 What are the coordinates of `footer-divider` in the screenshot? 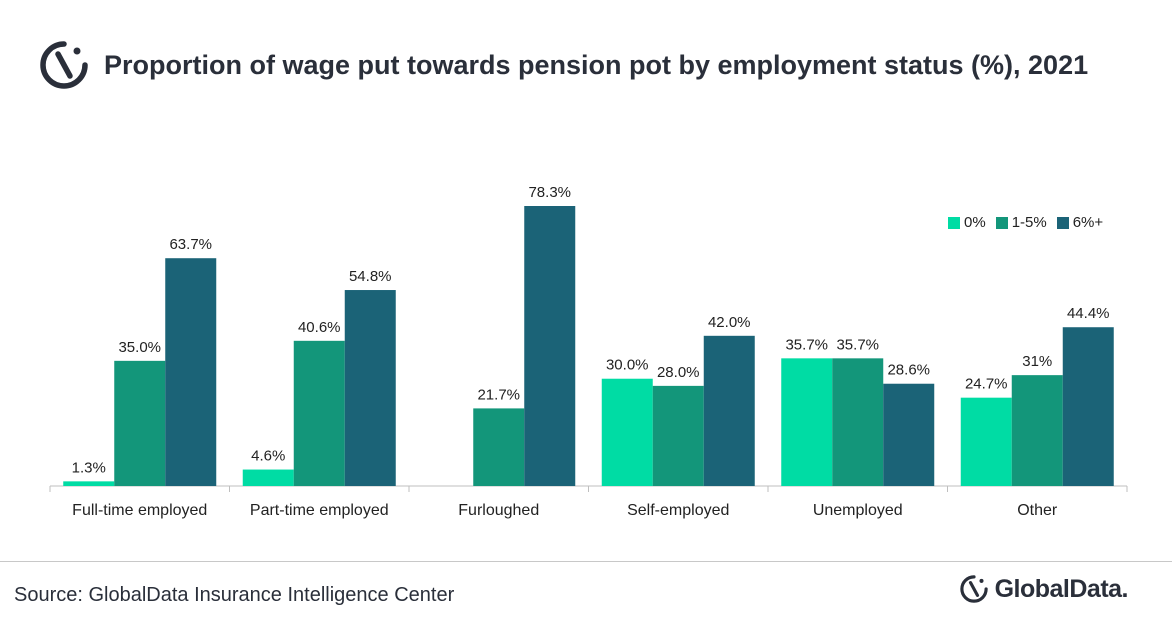 It's located at (586, 561).